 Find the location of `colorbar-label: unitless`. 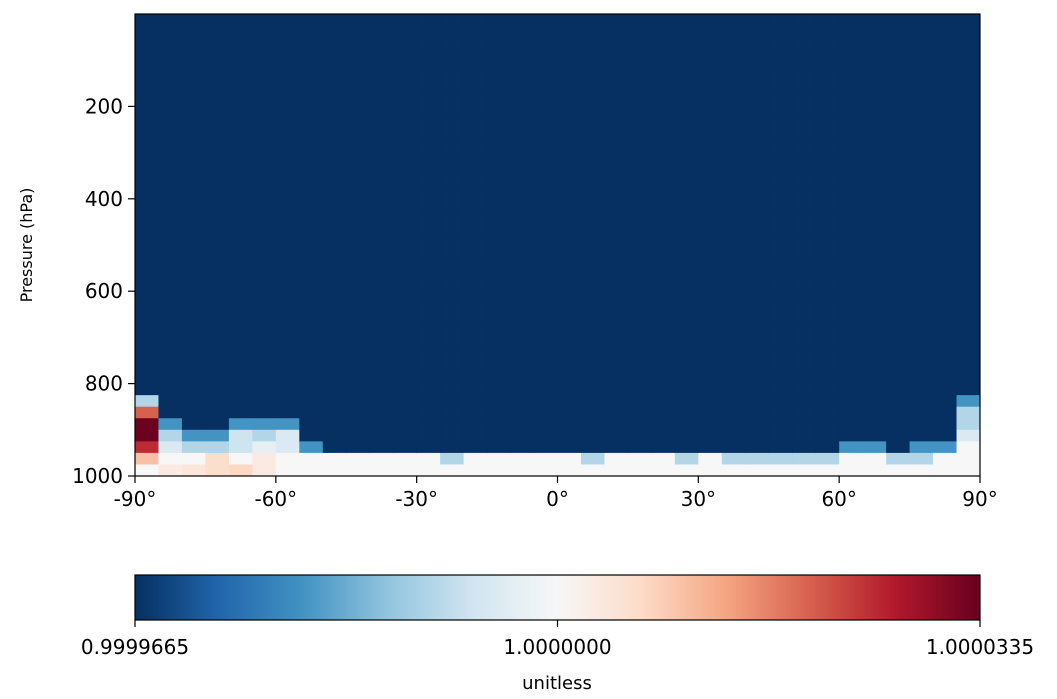

colorbar-label: unitless is located at coordinates (557, 683).